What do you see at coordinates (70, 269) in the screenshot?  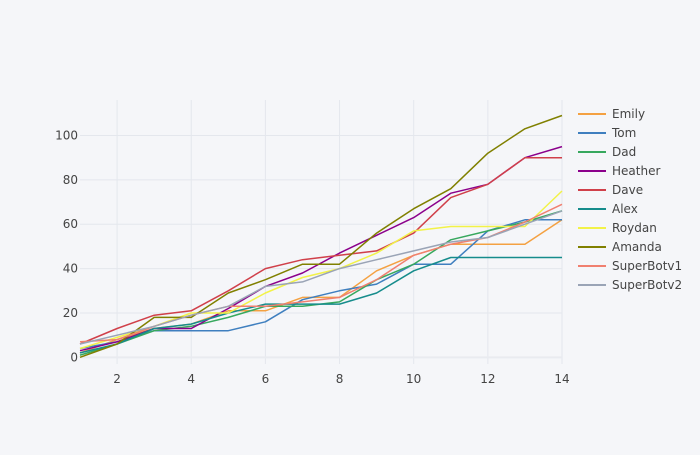 I see `y-tick-label: 40` at bounding box center [70, 269].